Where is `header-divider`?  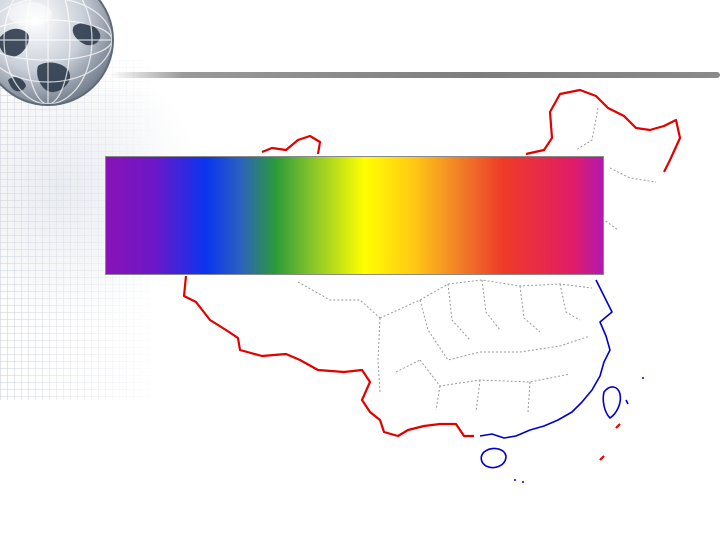 header-divider is located at coordinates (415, 75).